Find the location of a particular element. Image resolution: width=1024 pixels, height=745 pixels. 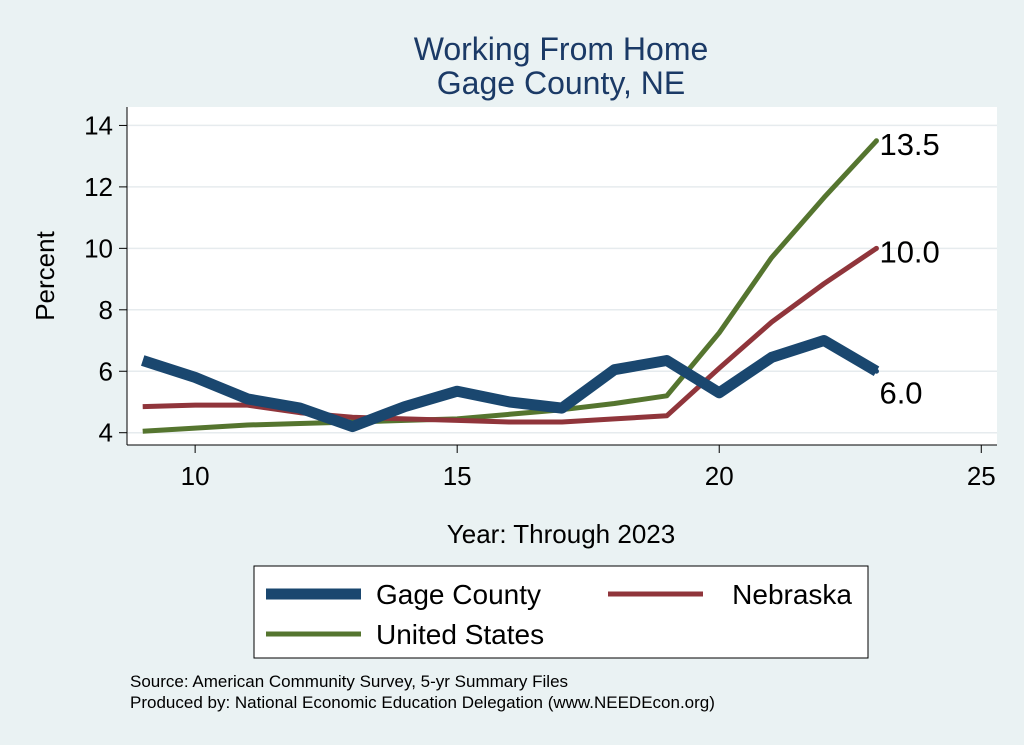

y-tick-label: 8 is located at coordinates (106, 310).